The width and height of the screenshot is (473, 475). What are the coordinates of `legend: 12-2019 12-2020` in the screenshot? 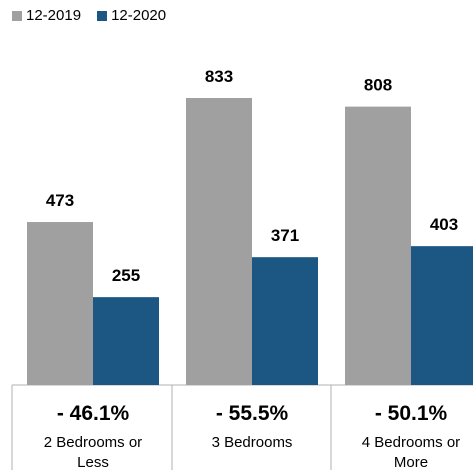 It's located at (97, 15).